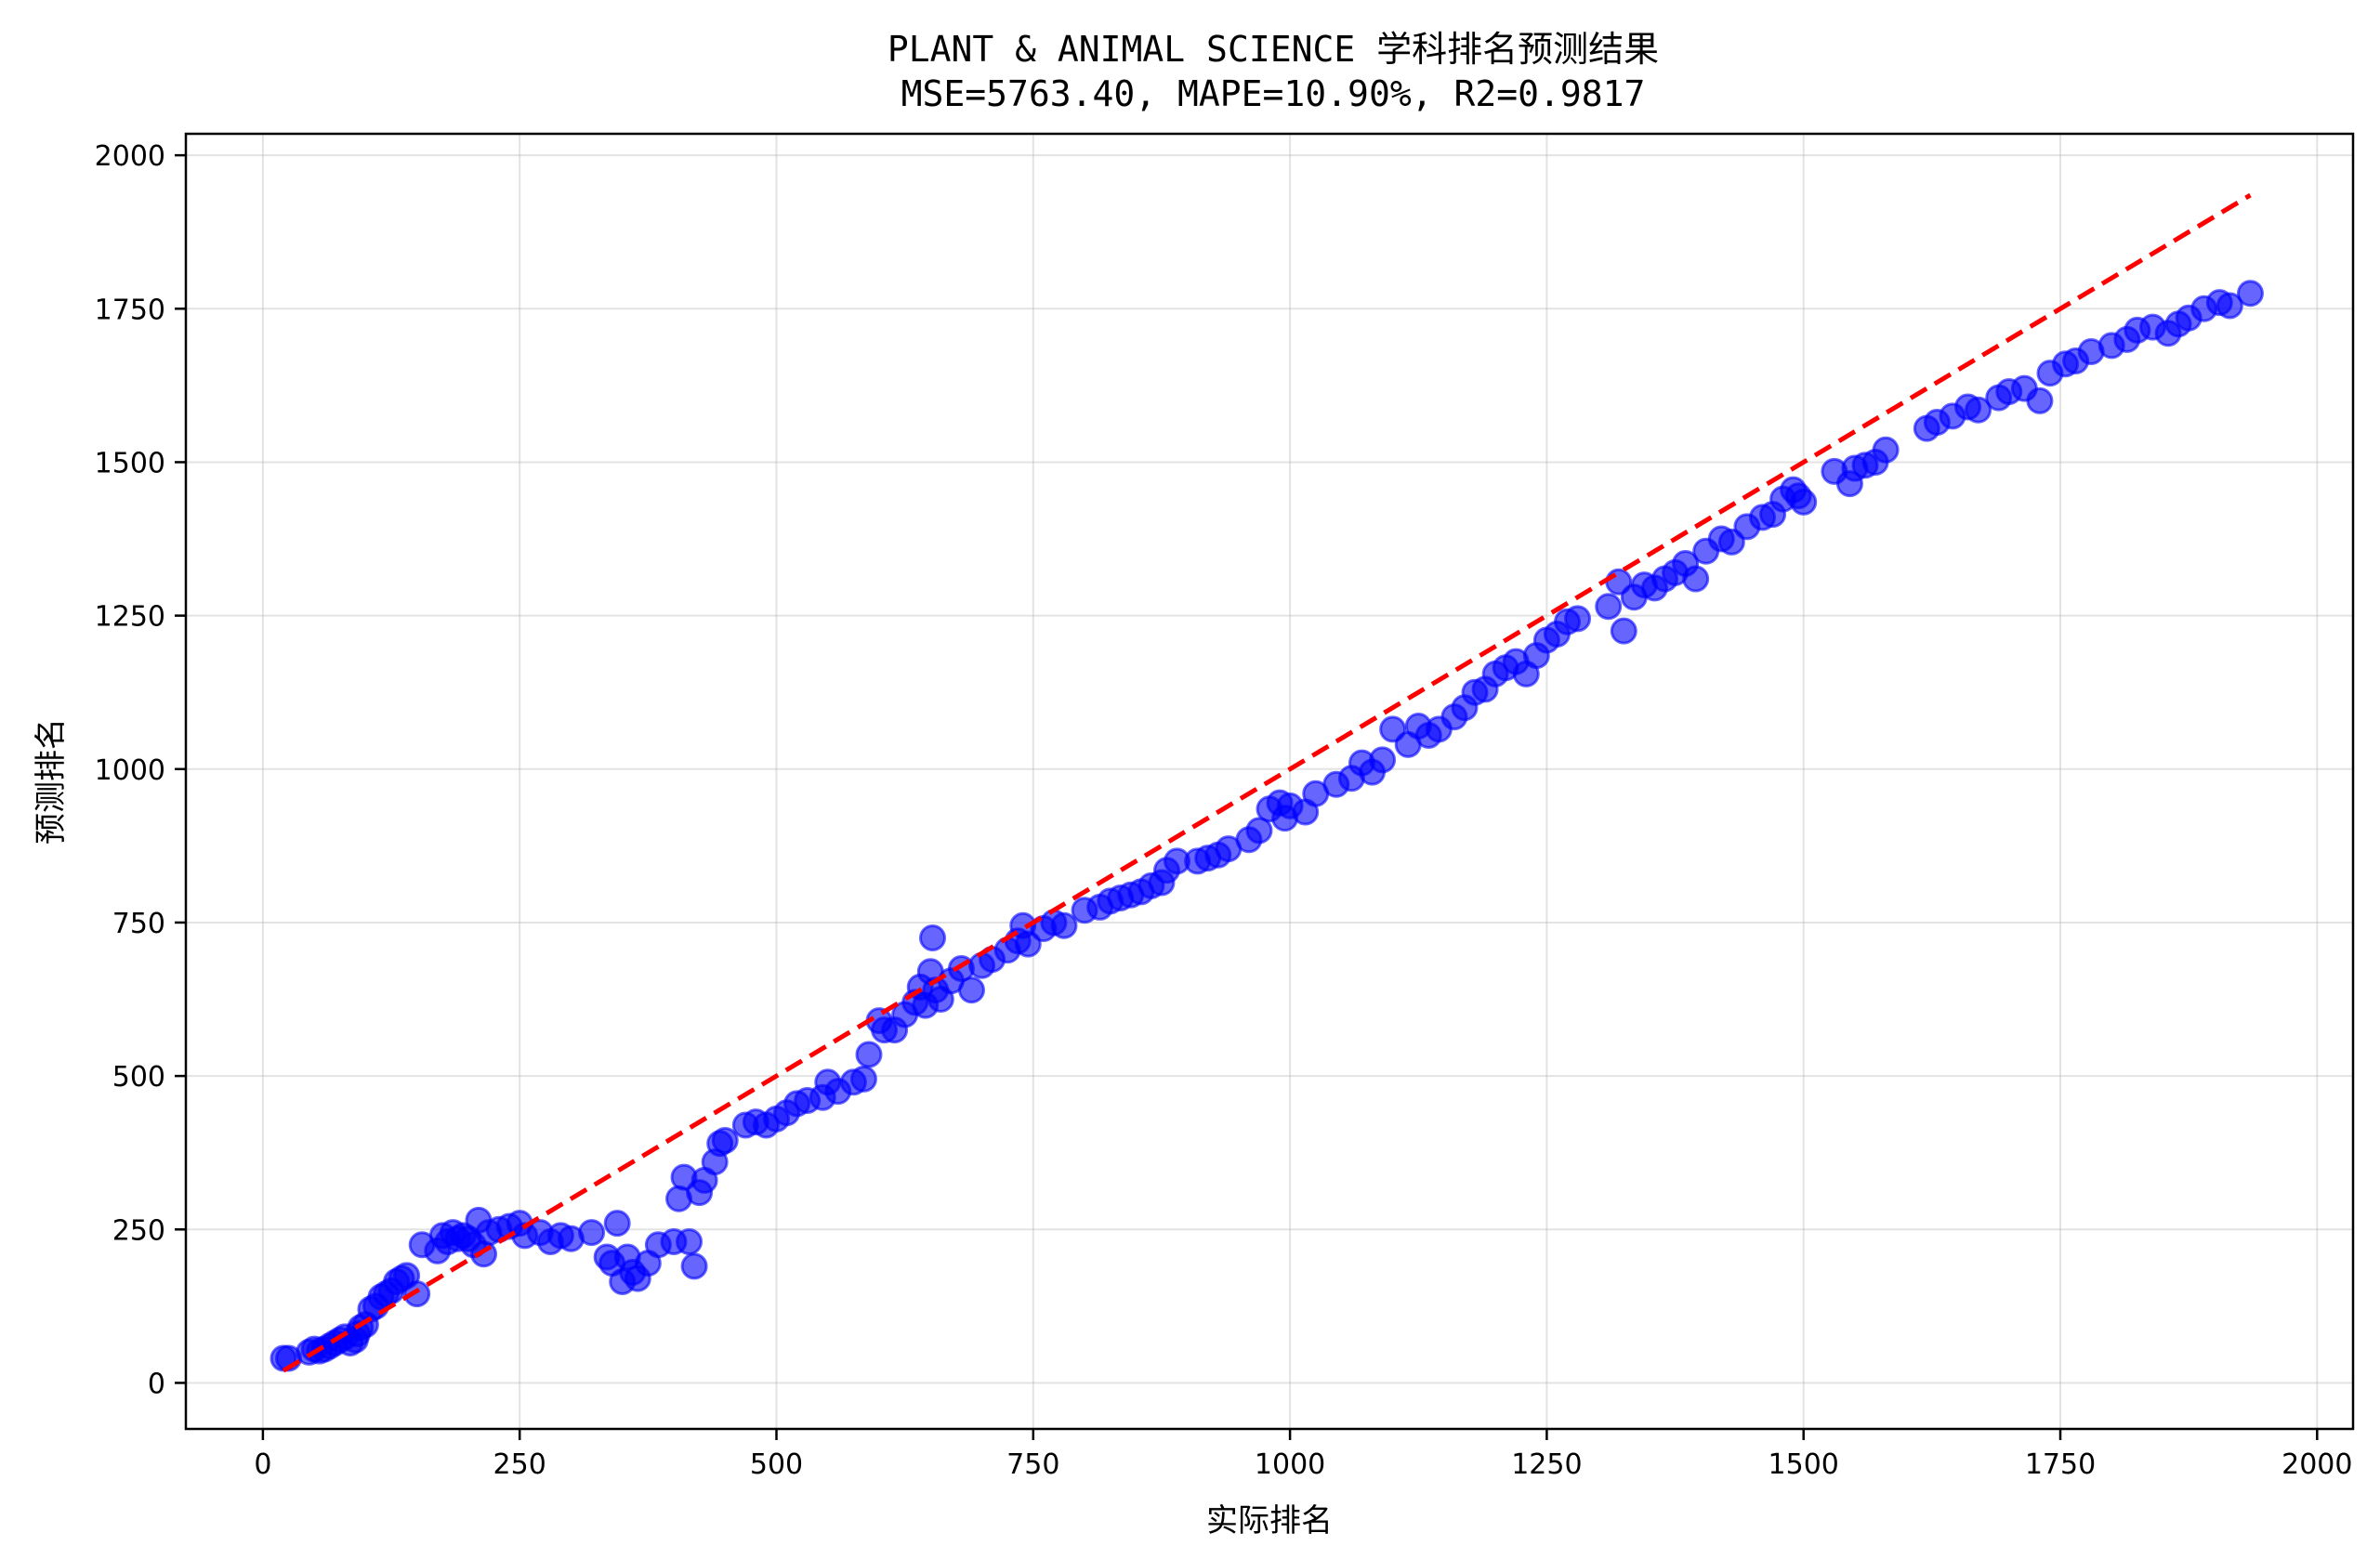 The width and height of the screenshot is (2380, 1559). I want to click on x-tick-label-6: 1500, so click(1804, 1464).